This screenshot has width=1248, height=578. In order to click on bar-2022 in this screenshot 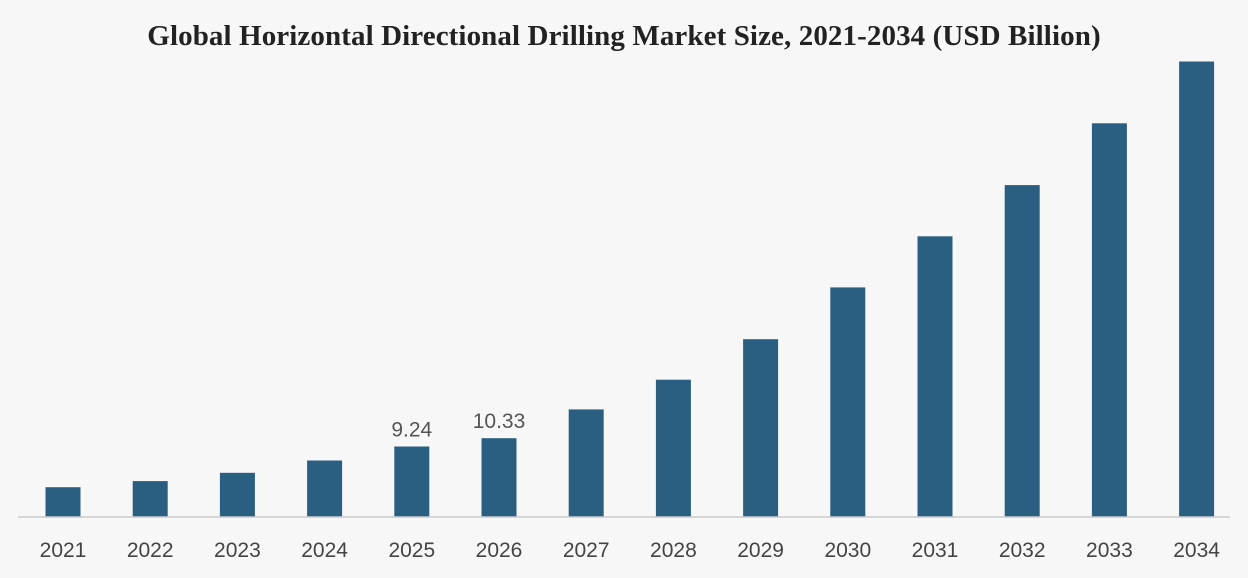, I will do `click(150, 499)`.